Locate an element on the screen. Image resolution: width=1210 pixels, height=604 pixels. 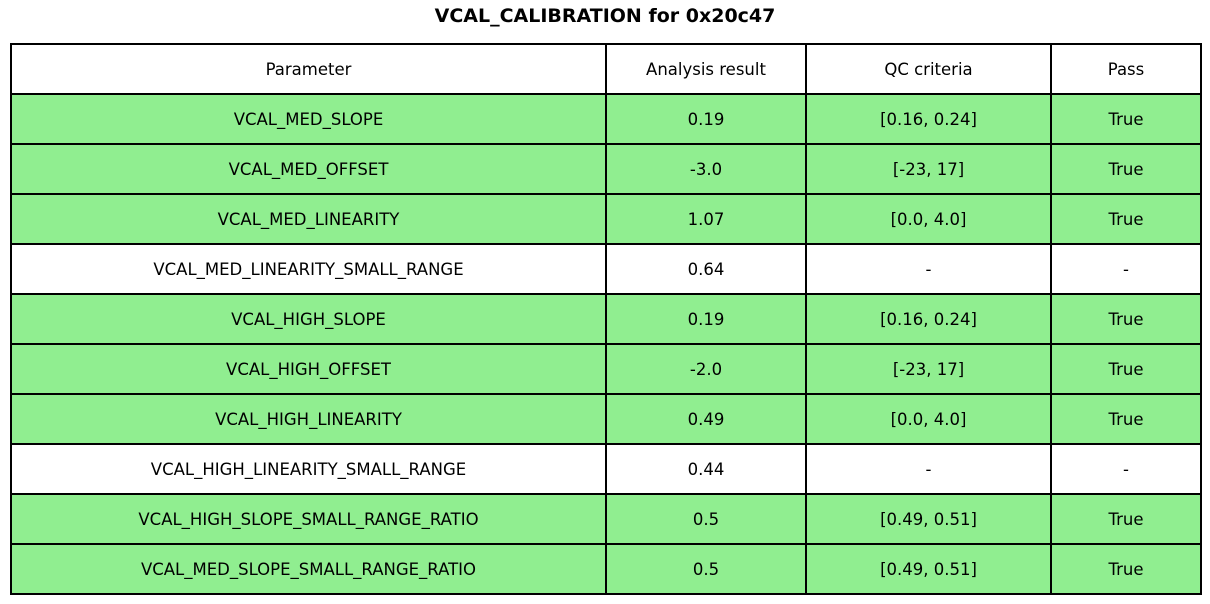
parameter-cell: VCAL_HIGH_SLOPE is located at coordinates (308, 319).